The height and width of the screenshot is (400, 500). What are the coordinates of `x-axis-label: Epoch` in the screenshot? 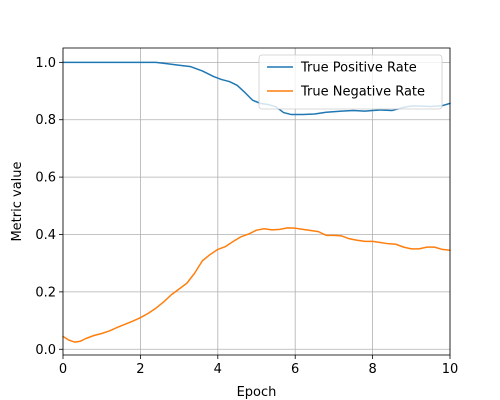 It's located at (257, 392).